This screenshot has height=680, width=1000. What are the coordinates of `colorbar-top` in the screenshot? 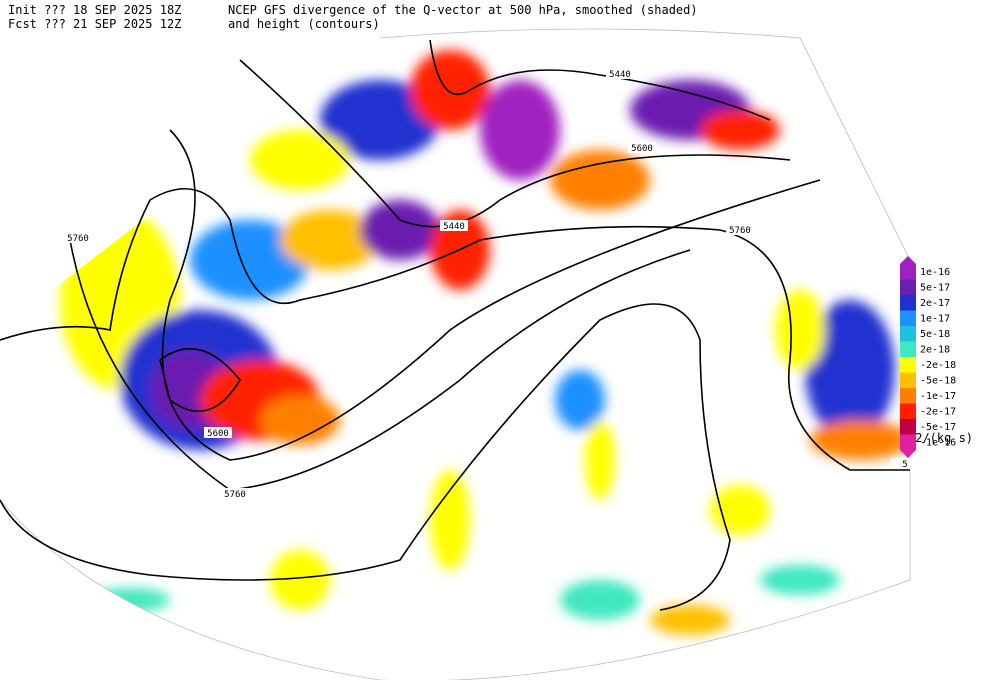 It's located at (908, 260).